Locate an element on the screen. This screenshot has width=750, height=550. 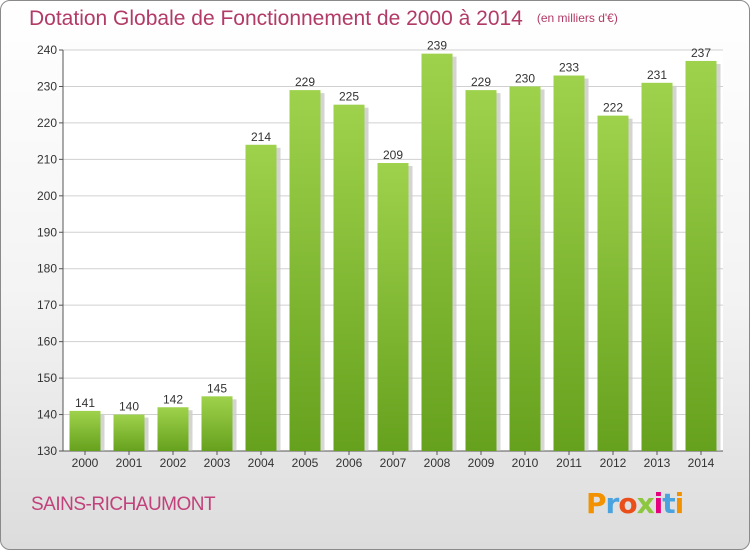
logo-letter: r is located at coordinates (612, 503).